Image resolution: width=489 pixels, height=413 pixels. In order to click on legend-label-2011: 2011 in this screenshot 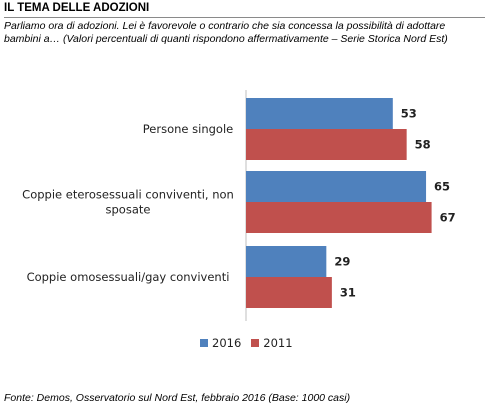, I will do `click(278, 343)`.